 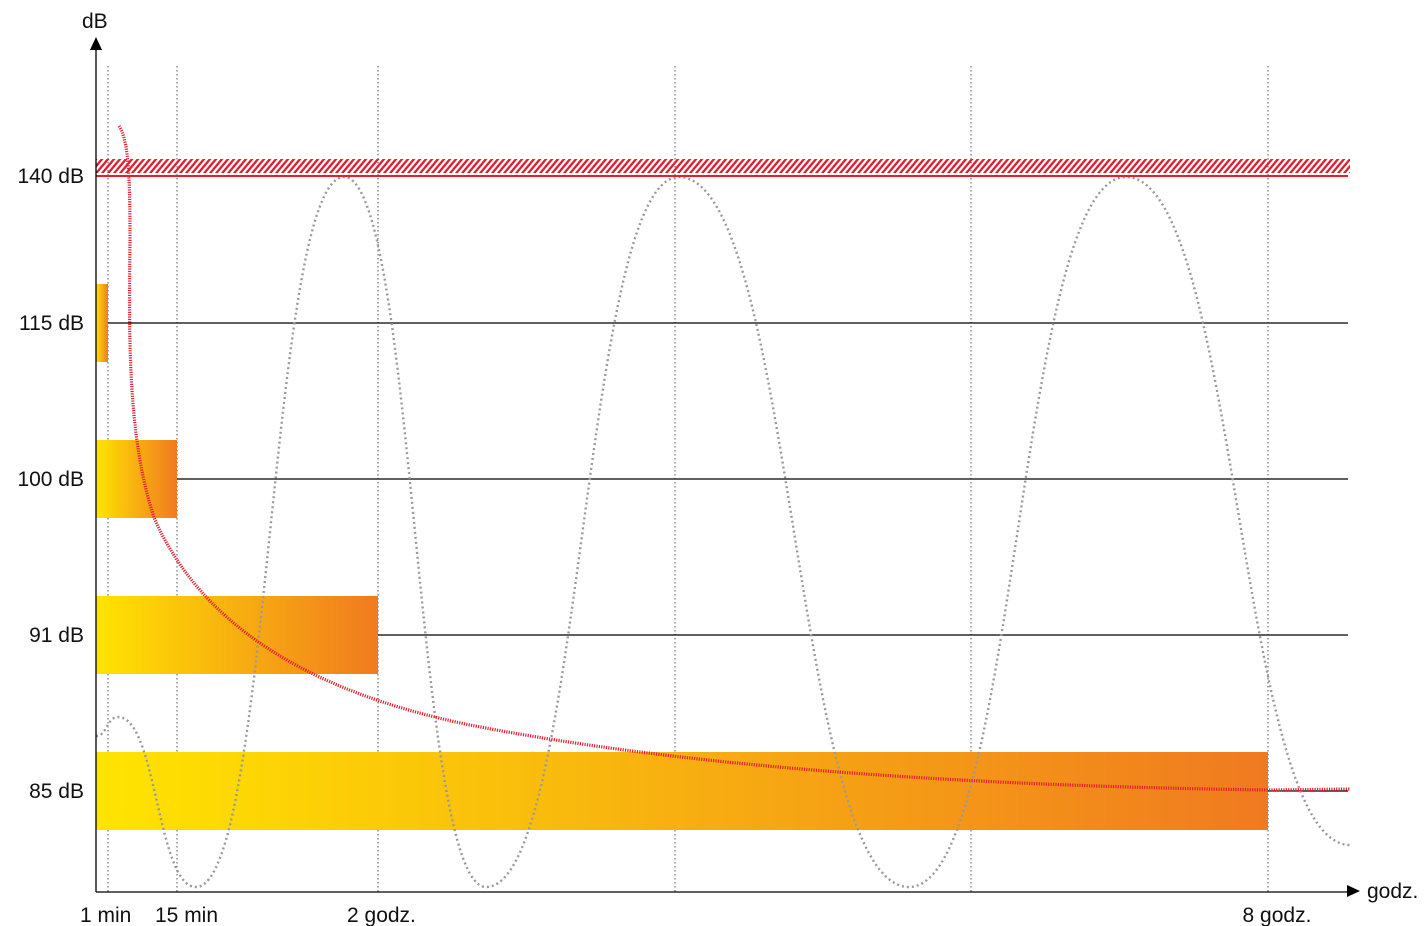 What do you see at coordinates (695, 915) in the screenshot?
I see `x-tick-labels: 1 min 15 min 2 godz. 8 godz.` at bounding box center [695, 915].